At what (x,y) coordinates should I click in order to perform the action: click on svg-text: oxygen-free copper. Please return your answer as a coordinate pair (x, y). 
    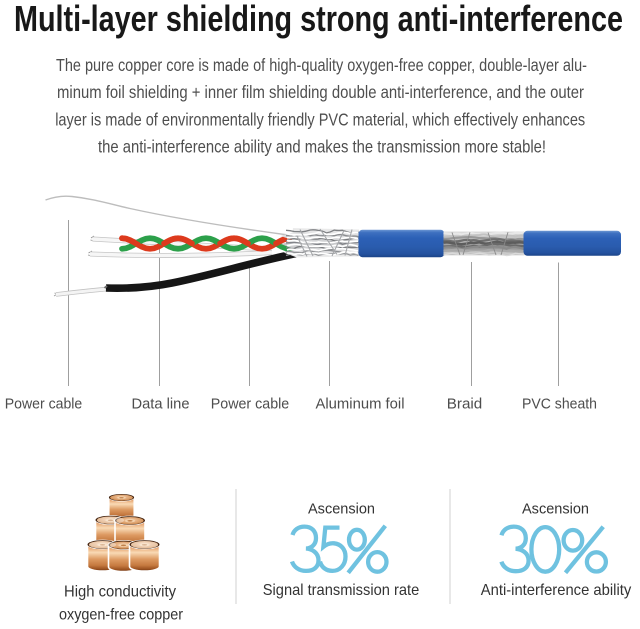
    Looking at the image, I should click on (121, 614).